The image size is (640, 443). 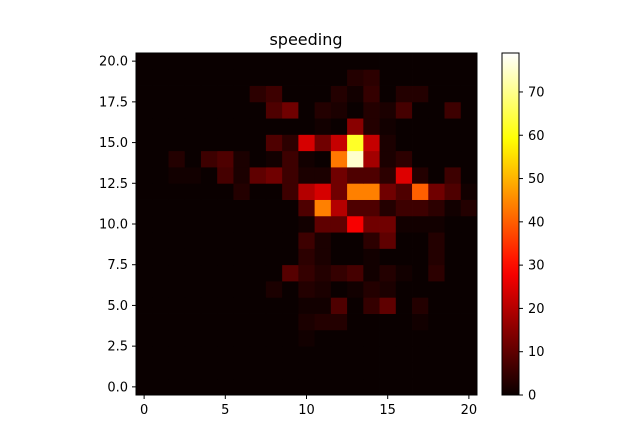 What do you see at coordinates (117, 306) in the screenshot?
I see `y-tick-label: 5.0` at bounding box center [117, 306].